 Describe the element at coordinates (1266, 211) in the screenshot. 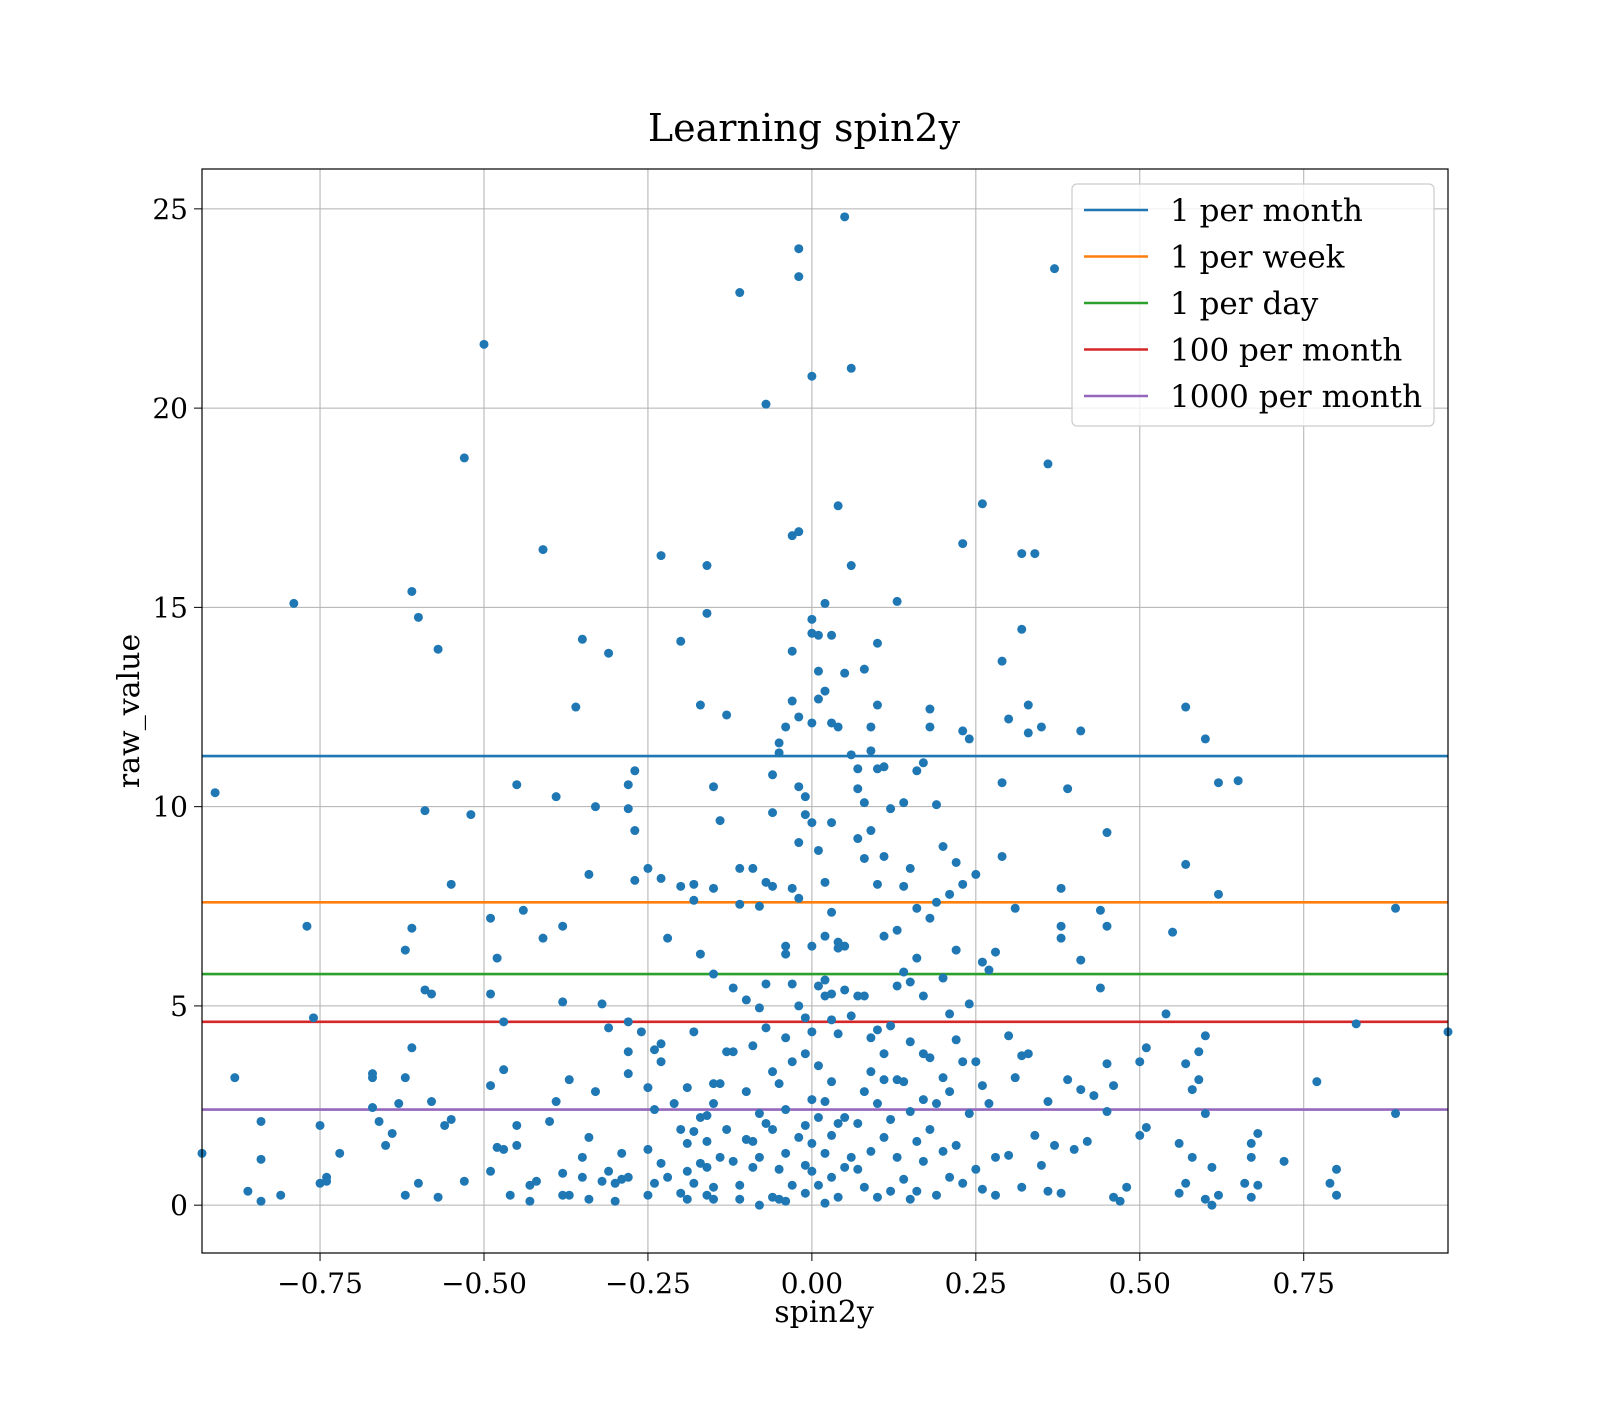

I see `legend-label: 1 per month` at that location.